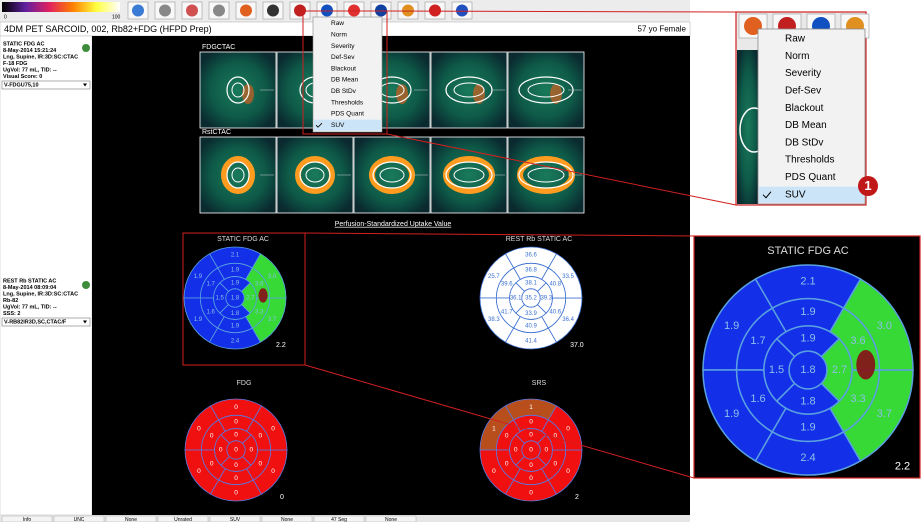 This screenshot has height=522, width=921. Describe the element at coordinates (61, 7) in the screenshot. I see `colorbar` at that location.